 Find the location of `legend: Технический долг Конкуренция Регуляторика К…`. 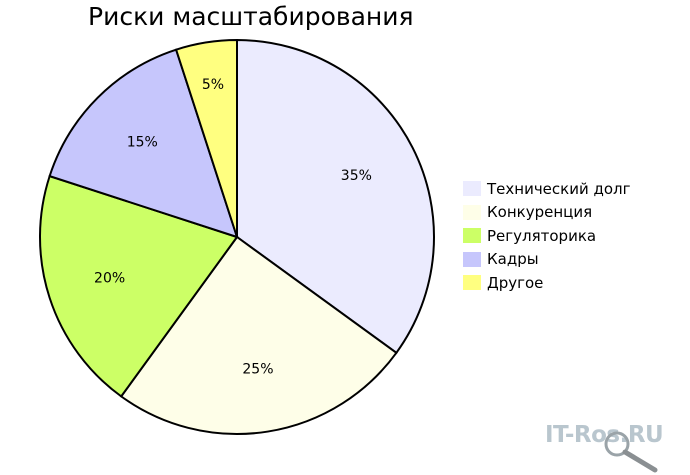

legend: Технический долг Конкуренция Регуляторика К… is located at coordinates (547, 236).